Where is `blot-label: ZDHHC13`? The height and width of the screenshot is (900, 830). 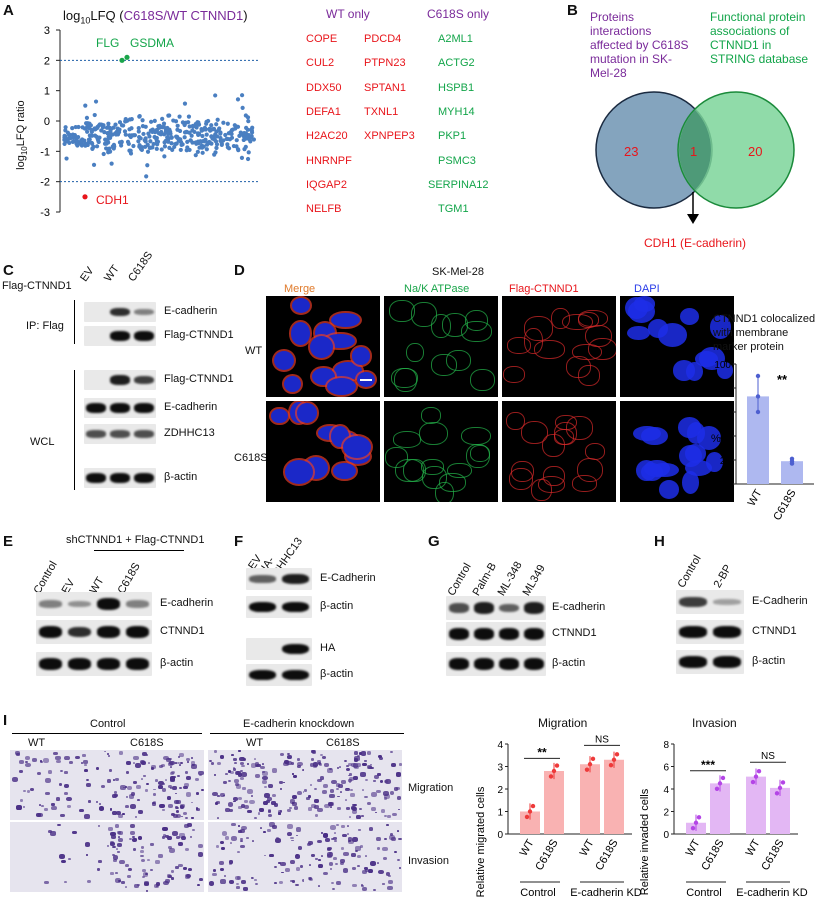
blot-label: ZDHHC13 is located at coordinates (189, 433).